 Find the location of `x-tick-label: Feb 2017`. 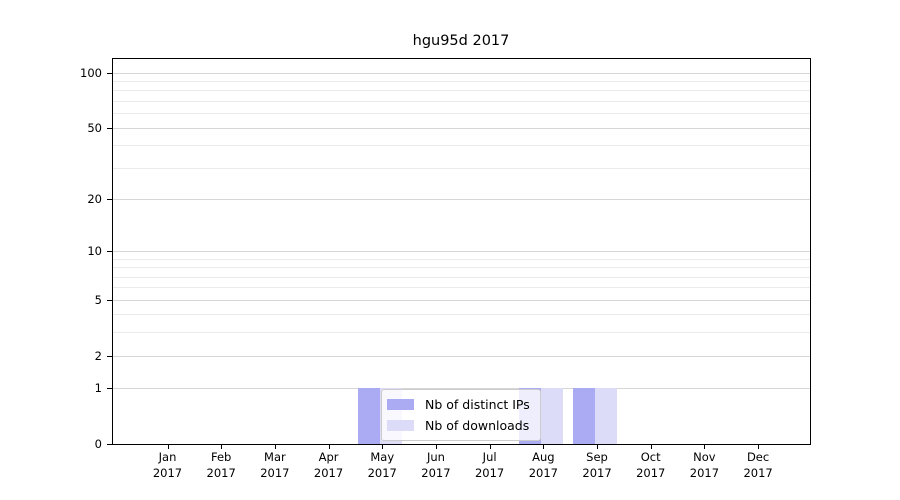

x-tick-label: Feb 2017 is located at coordinates (221, 465).